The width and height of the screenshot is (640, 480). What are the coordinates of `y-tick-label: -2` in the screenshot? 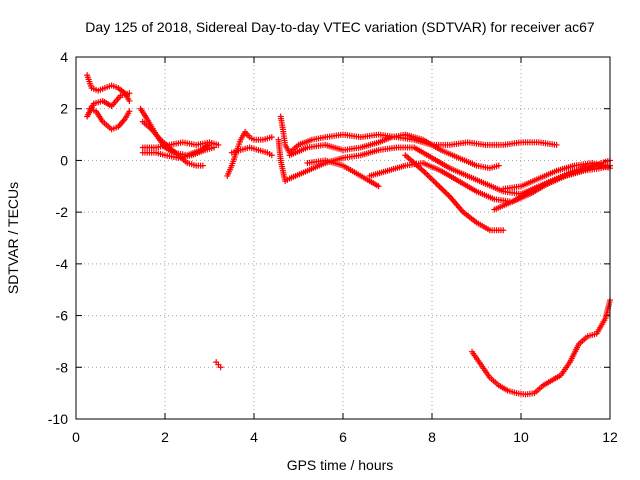 It's located at (62, 212).